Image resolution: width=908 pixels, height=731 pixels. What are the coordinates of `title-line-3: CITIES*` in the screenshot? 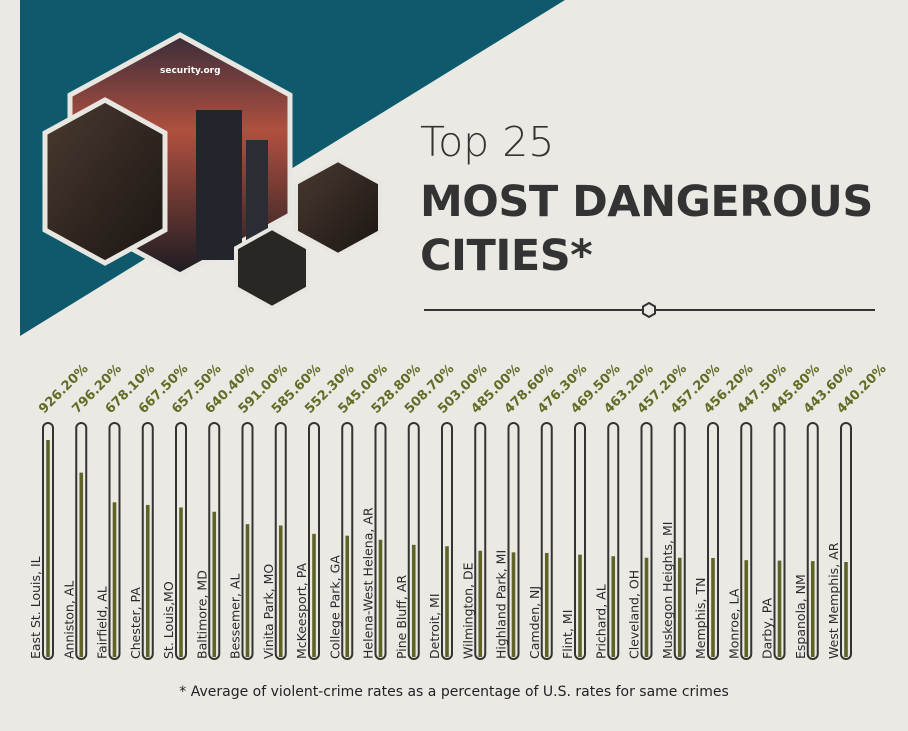 It's located at (506, 256).